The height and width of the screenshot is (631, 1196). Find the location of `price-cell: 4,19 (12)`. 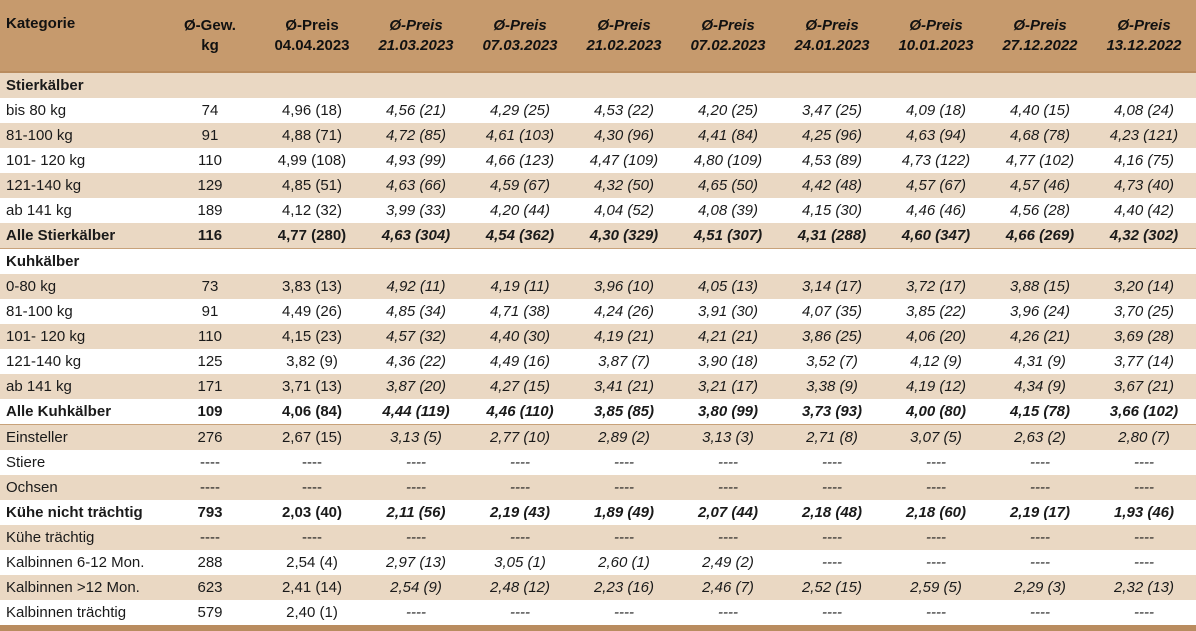

price-cell: 4,19 (12) is located at coordinates (936, 386).